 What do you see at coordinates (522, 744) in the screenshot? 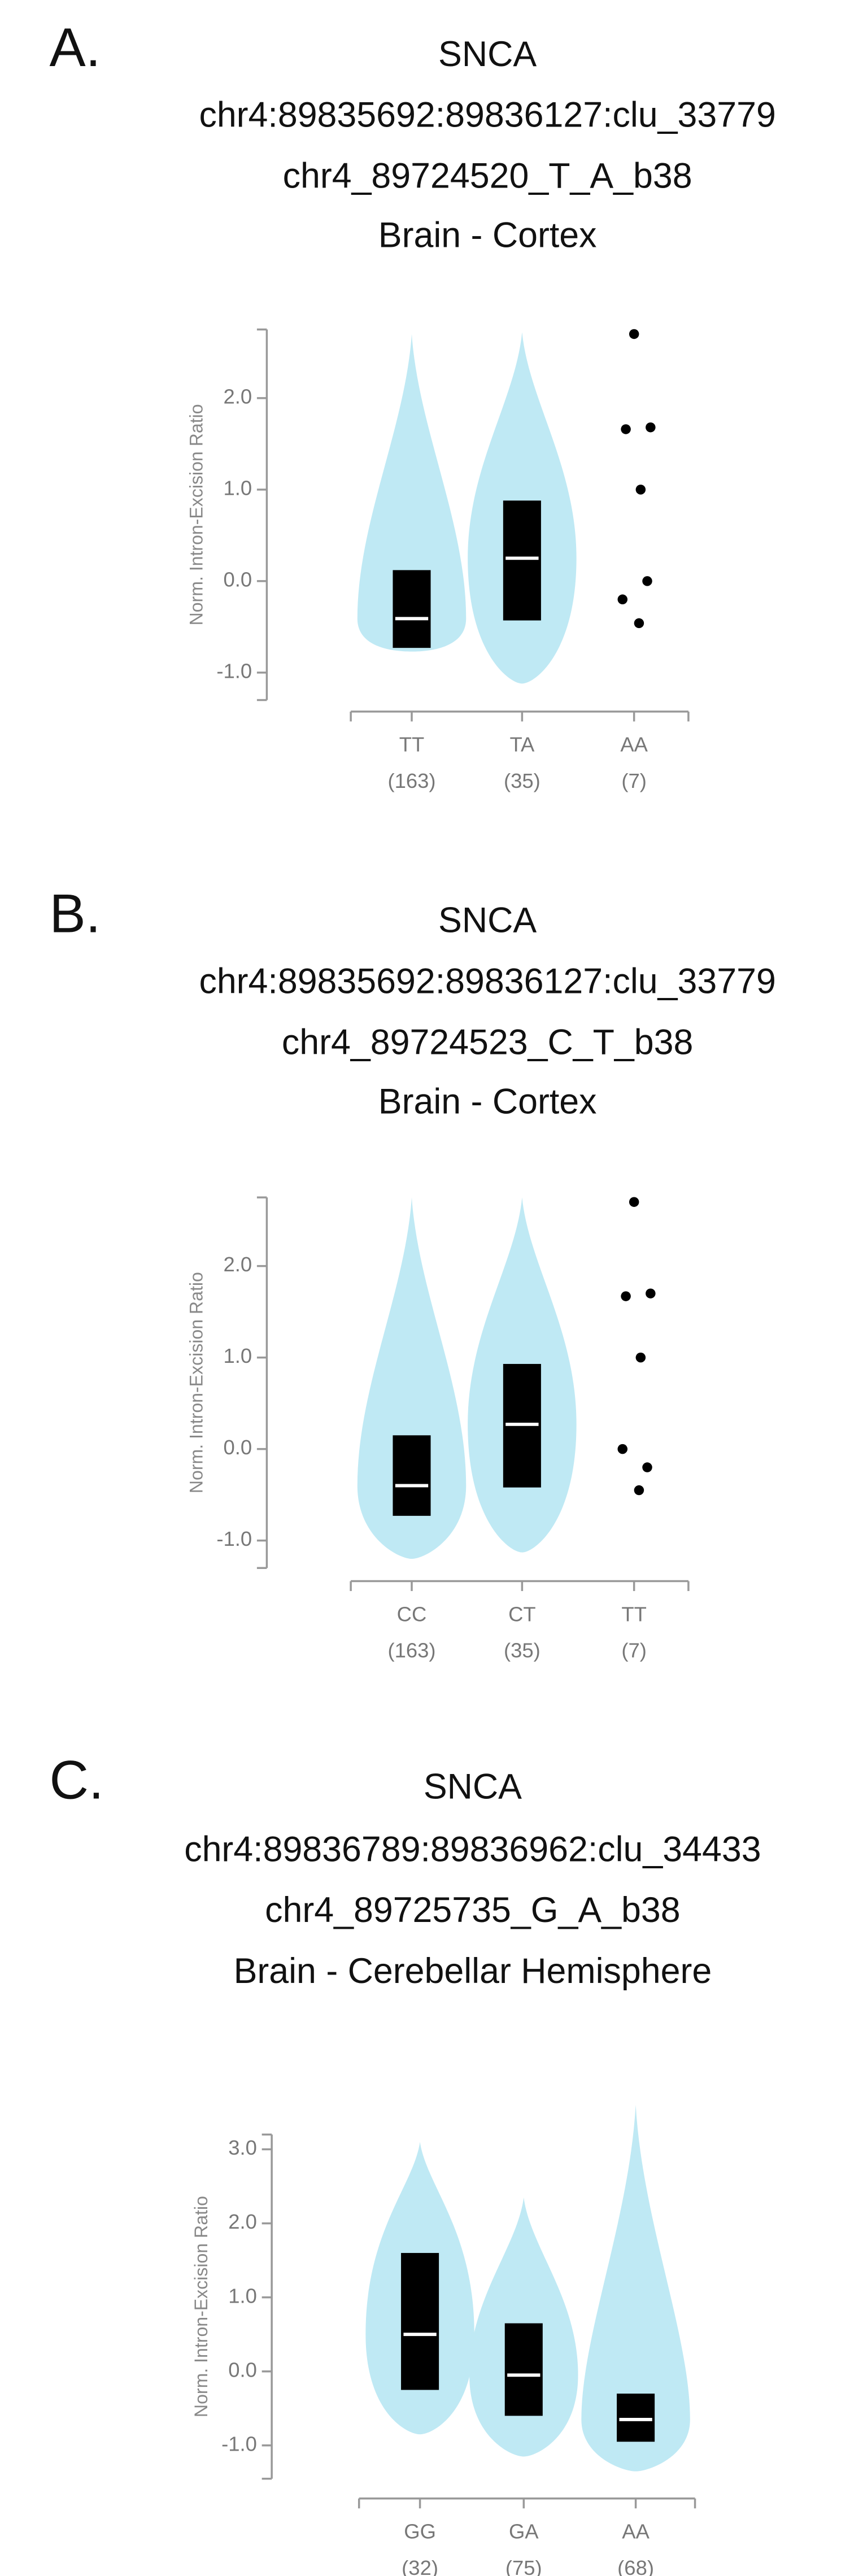
I see `x-tick-label: TA` at bounding box center [522, 744].